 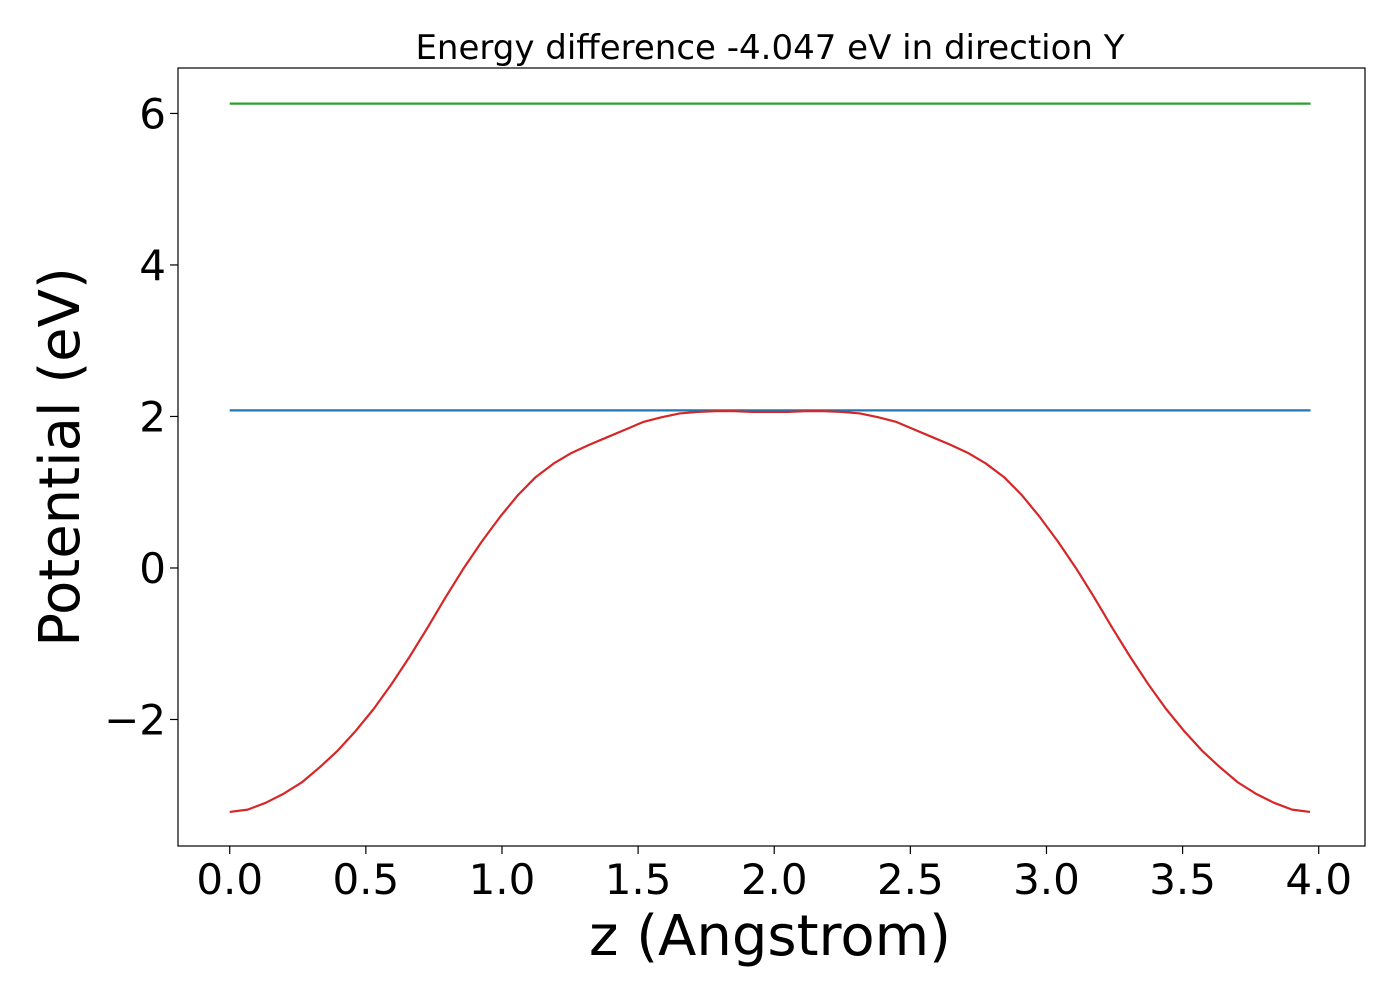 I want to click on y-tick-label: 6, so click(x=152, y=113).